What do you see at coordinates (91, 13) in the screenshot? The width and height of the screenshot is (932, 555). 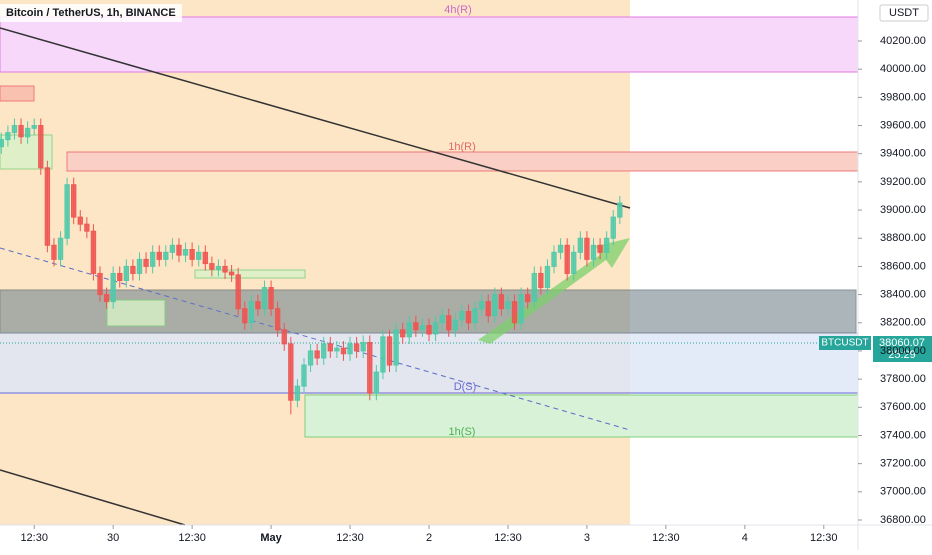 I see `symbol-title: Bitcoin / TetherUS, 1h, BINANCE` at bounding box center [91, 13].